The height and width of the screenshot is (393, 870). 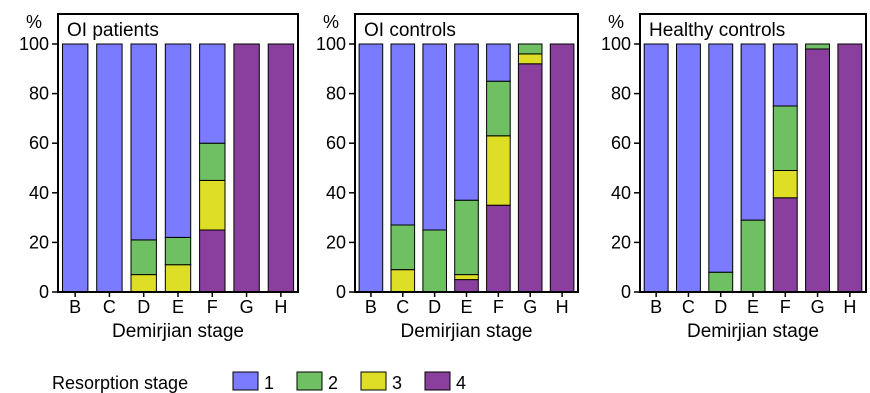 I want to click on legend: Resorption stage 1 2 3 4, so click(x=259, y=382).